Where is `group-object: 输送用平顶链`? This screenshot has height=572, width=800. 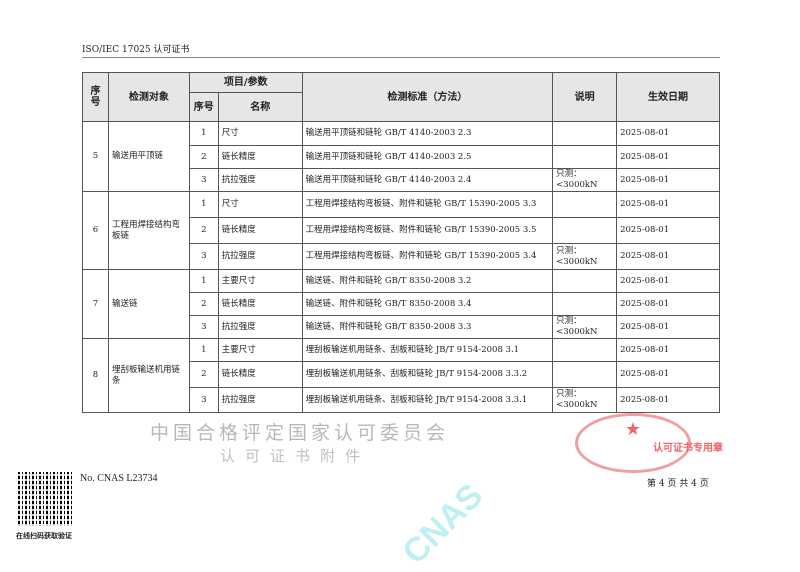
group-object: 输送用平顶链 is located at coordinates (148, 156).